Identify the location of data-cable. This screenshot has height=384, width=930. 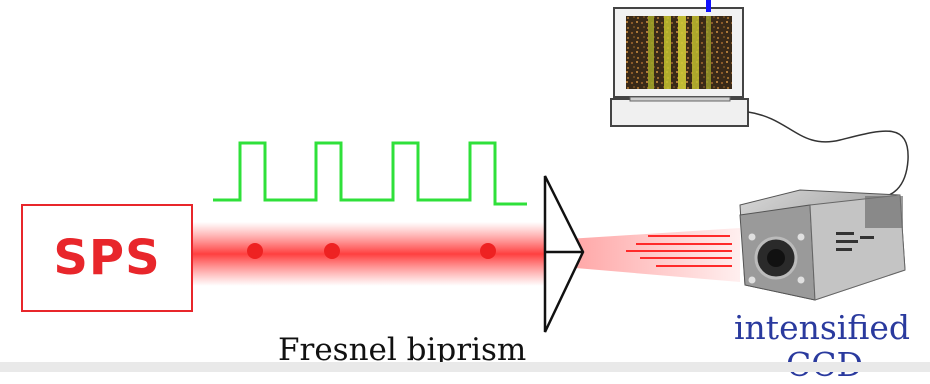
(828, 155).